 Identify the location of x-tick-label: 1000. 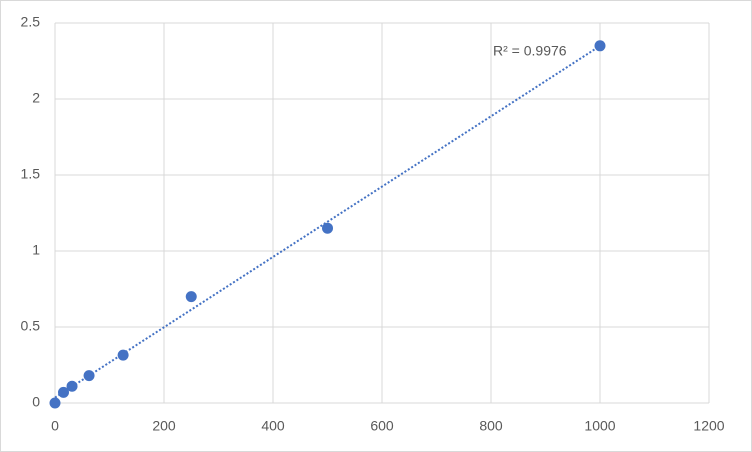
(599, 426).